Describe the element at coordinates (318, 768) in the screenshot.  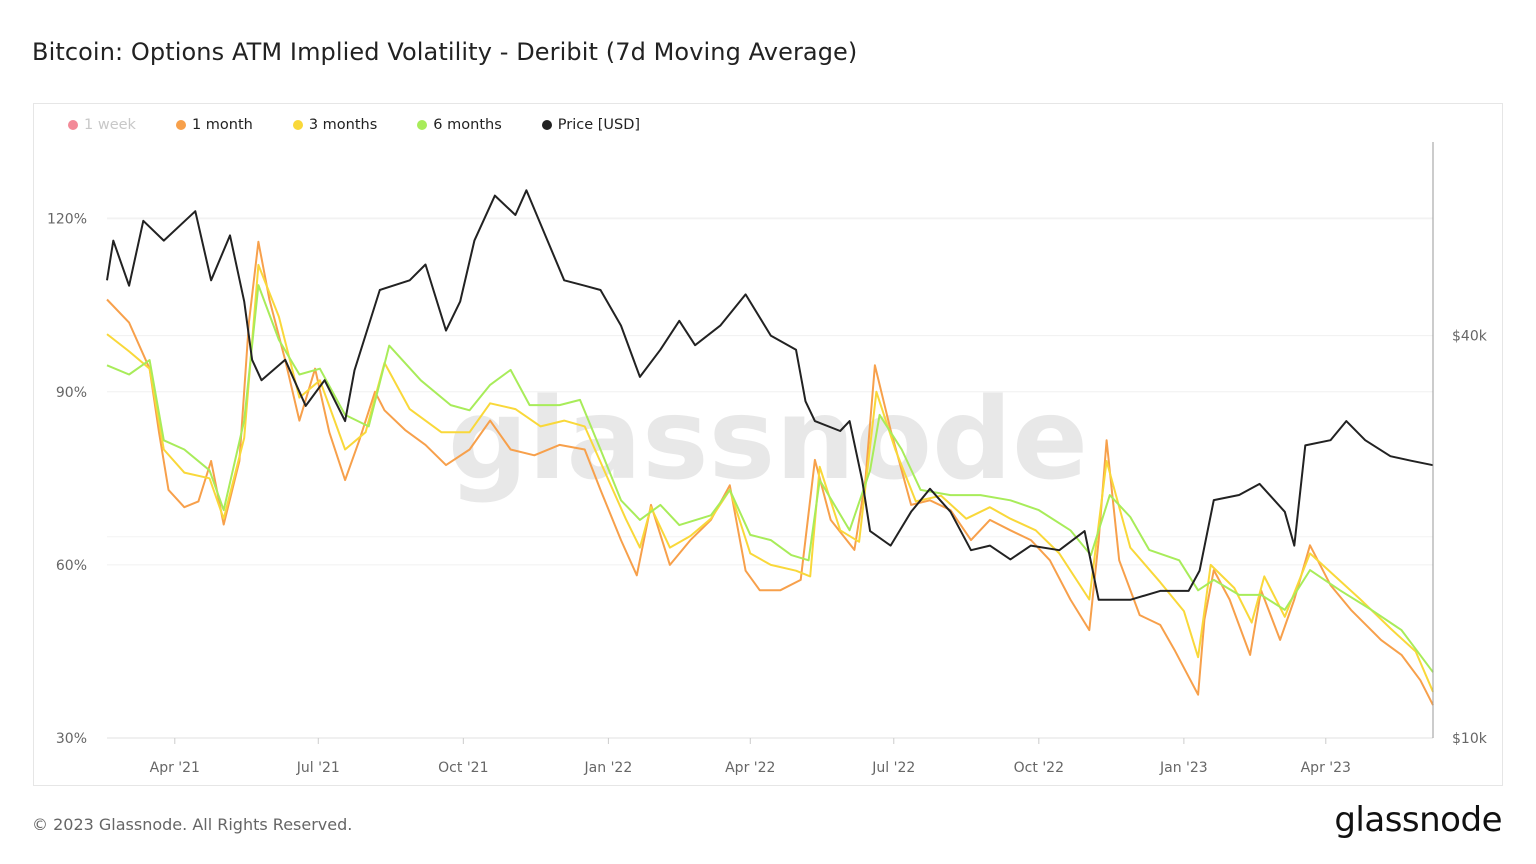
I see `x-tick-label: Jul '21` at that location.